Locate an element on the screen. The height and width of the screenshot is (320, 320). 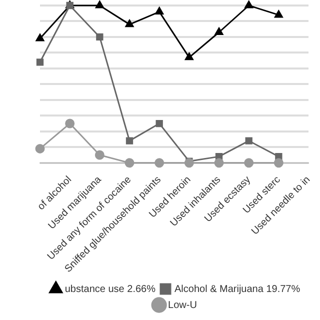
legend-label: ubstance use 2.66% is located at coordinates (110, 289).